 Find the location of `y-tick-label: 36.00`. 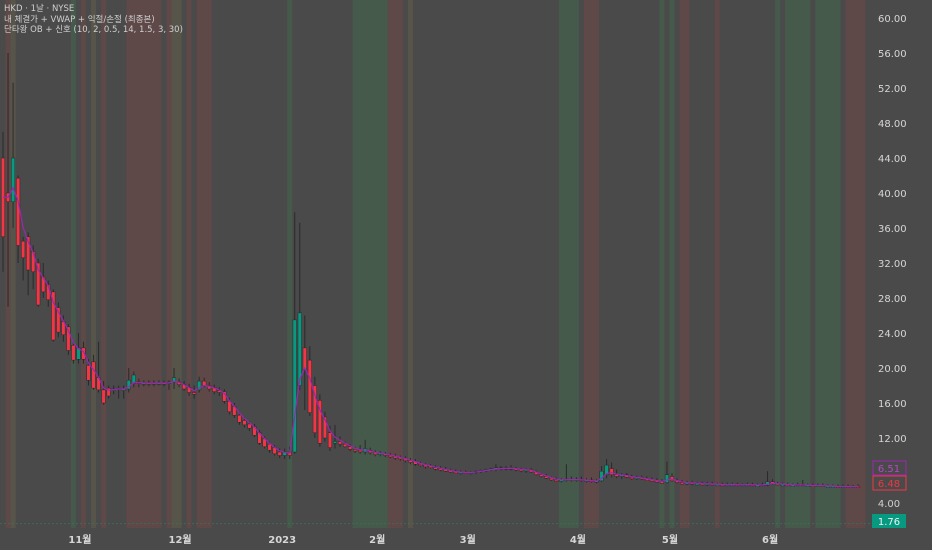

y-tick-label: 36.00 is located at coordinates (892, 229).